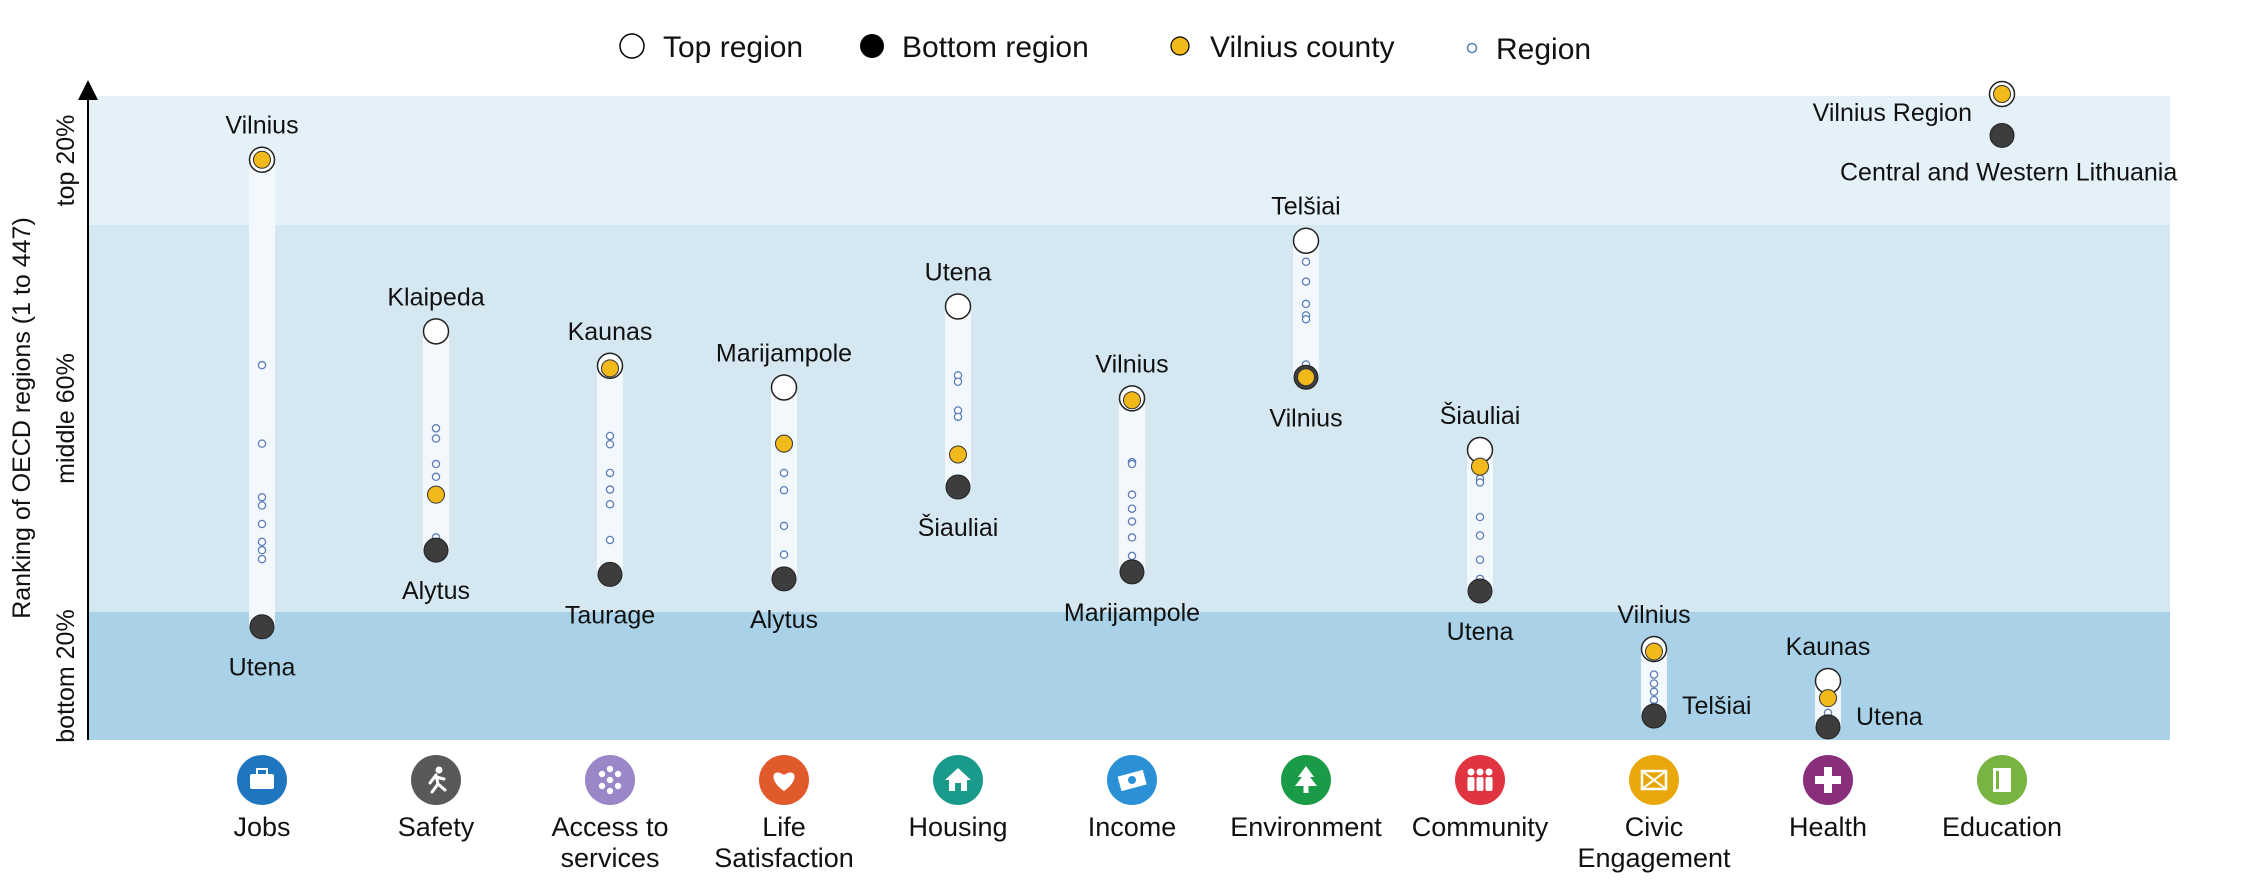  What do you see at coordinates (1471, 784) in the screenshot?
I see `person-body` at bounding box center [1471, 784].